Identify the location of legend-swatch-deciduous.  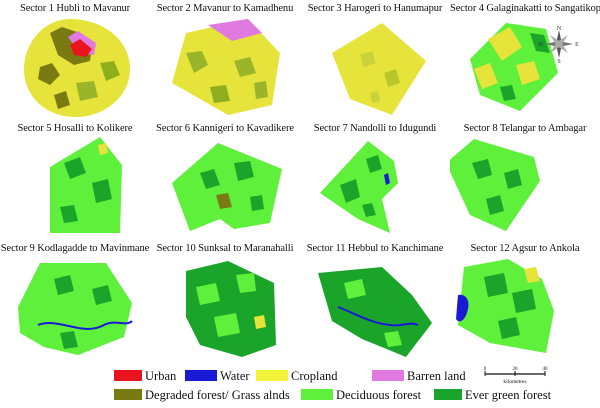
(317, 394).